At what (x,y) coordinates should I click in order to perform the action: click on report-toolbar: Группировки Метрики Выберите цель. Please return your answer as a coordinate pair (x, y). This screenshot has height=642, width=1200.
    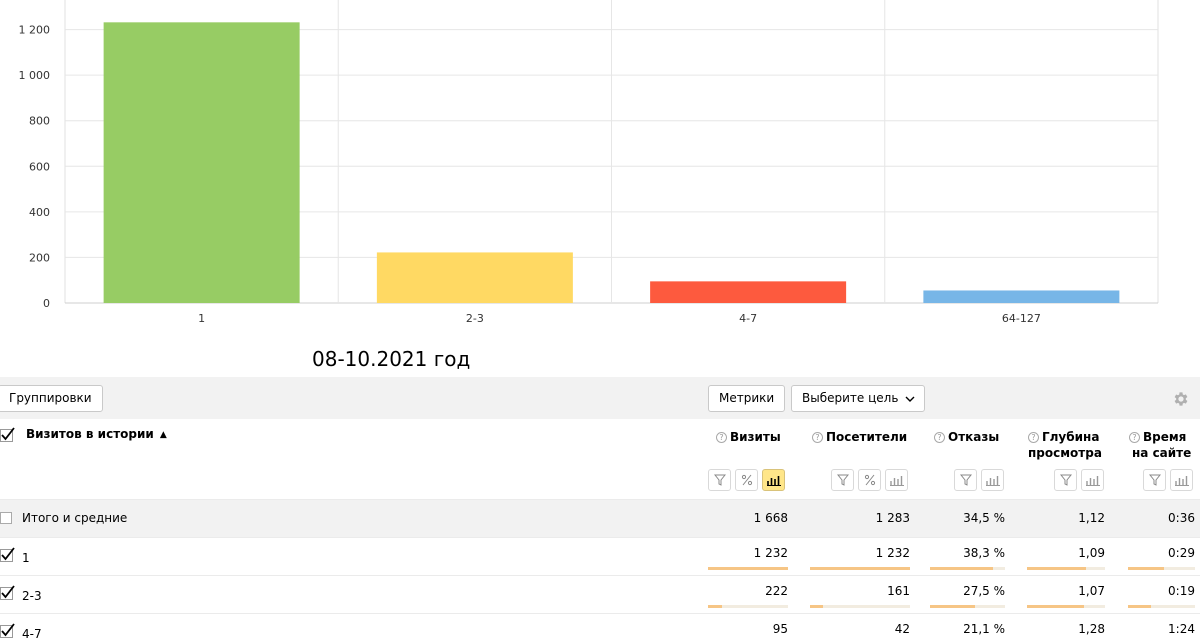
    Looking at the image, I should click on (600, 398).